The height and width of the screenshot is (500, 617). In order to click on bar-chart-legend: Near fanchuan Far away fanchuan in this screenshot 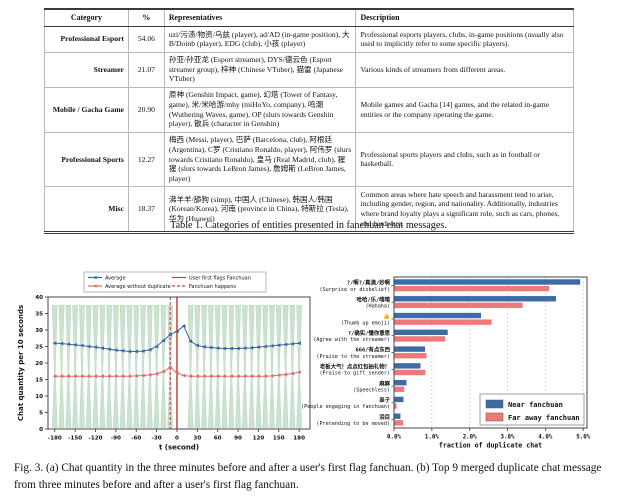, I will do `click(532, 409)`.